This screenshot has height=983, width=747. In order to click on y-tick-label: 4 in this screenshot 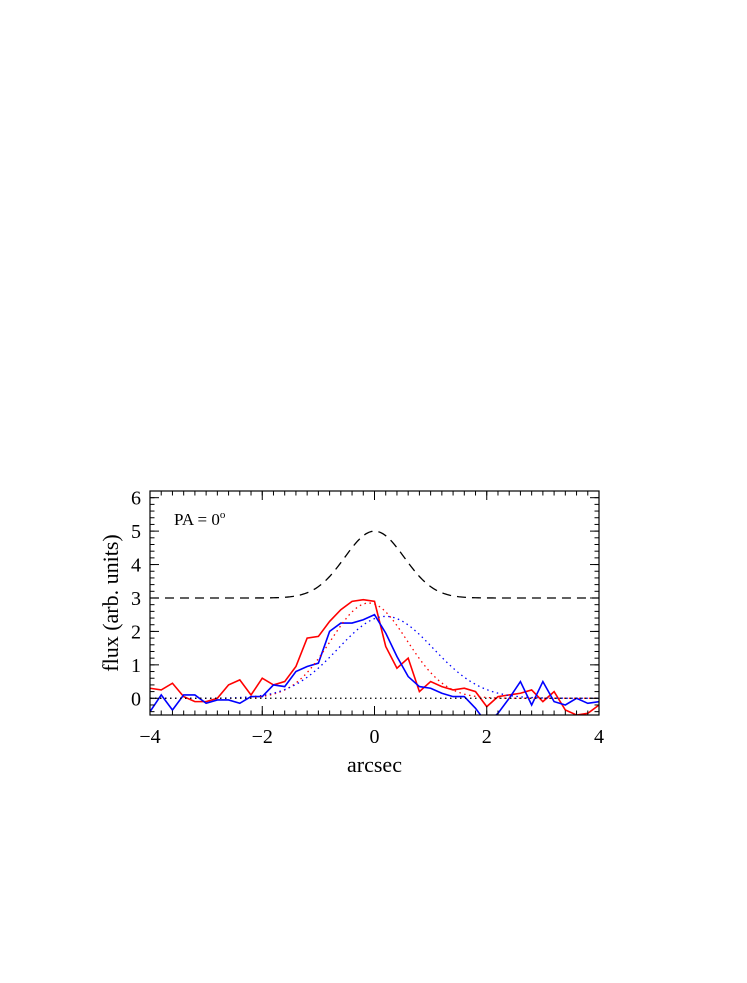, I will do `click(136, 566)`.